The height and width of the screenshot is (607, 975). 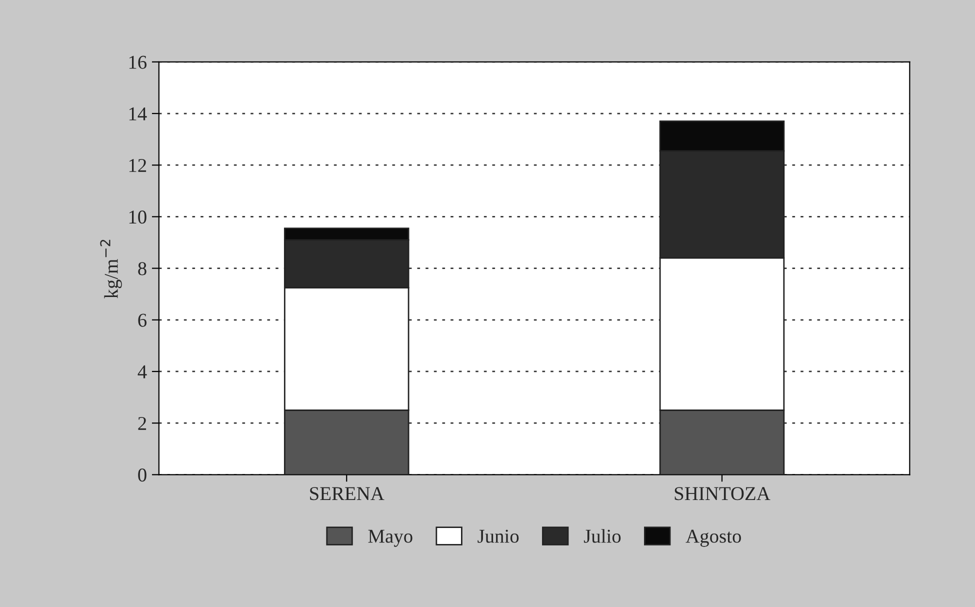 I want to click on legend-label: Mayo, so click(x=390, y=538).